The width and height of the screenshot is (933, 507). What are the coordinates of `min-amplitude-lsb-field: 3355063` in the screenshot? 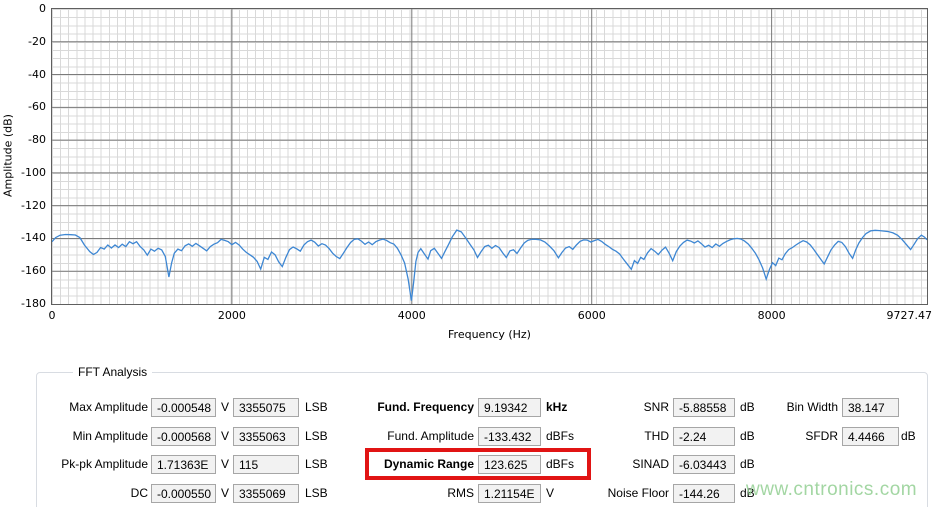 It's located at (266, 436).